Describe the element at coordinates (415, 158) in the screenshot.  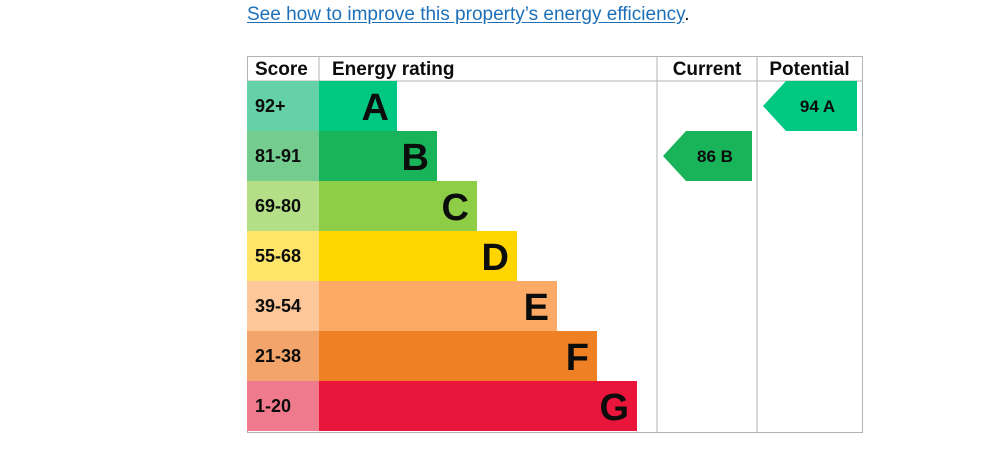
I see `band-letter-b: B` at that location.